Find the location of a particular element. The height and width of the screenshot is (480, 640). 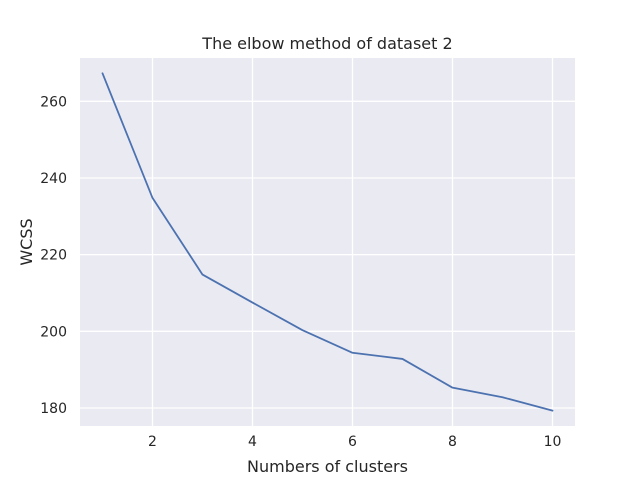

y-tick-label: 200 is located at coordinates (53, 332).